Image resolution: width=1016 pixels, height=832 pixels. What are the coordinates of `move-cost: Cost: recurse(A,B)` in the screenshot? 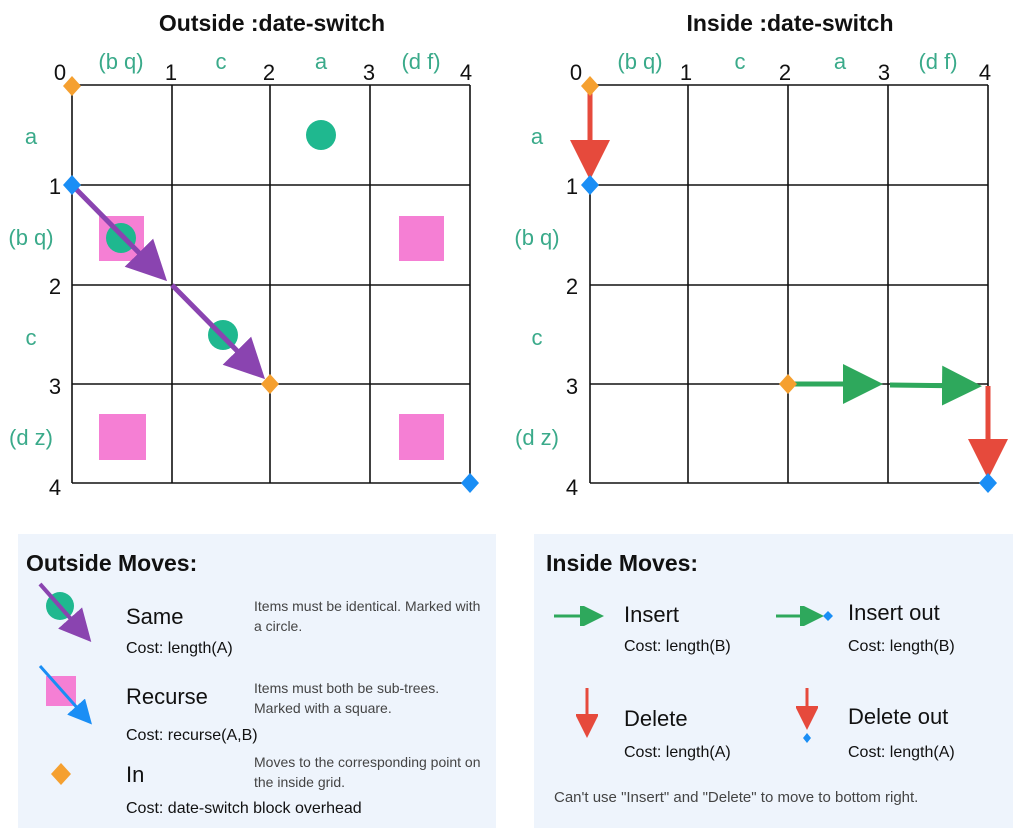 It's located at (192, 735).